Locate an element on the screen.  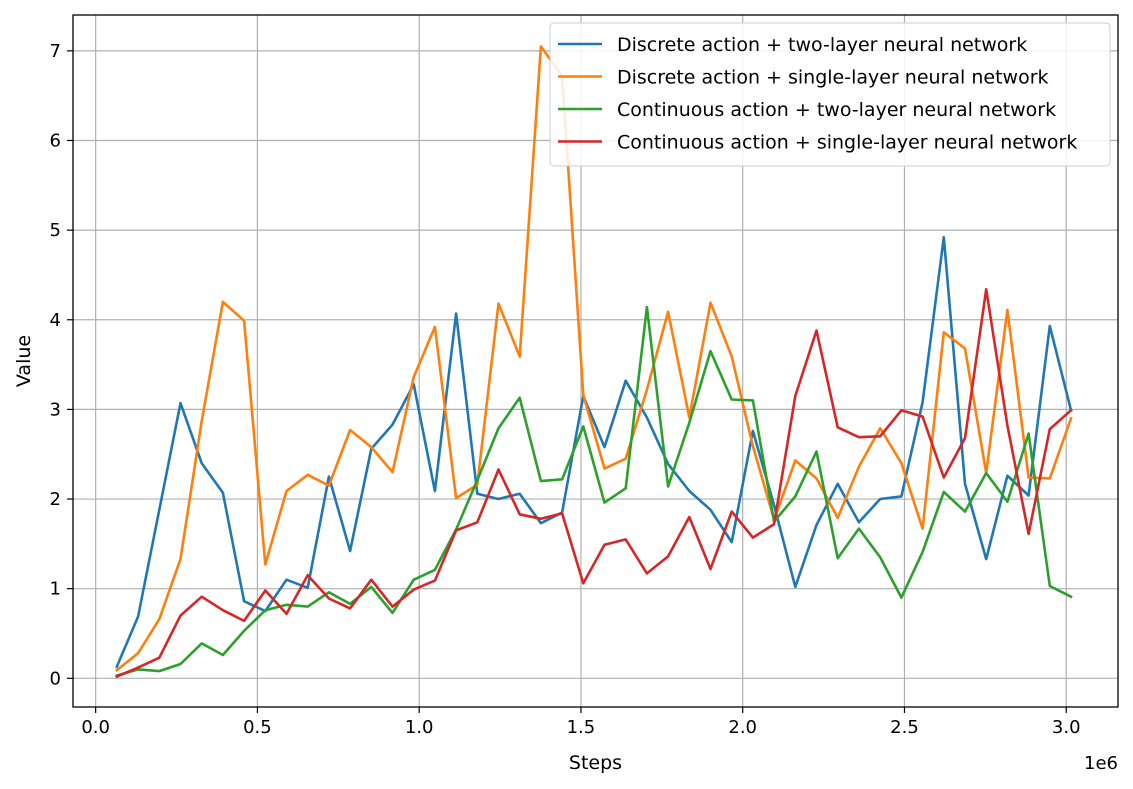
x-tick-label: 1.0 is located at coordinates (419, 727).